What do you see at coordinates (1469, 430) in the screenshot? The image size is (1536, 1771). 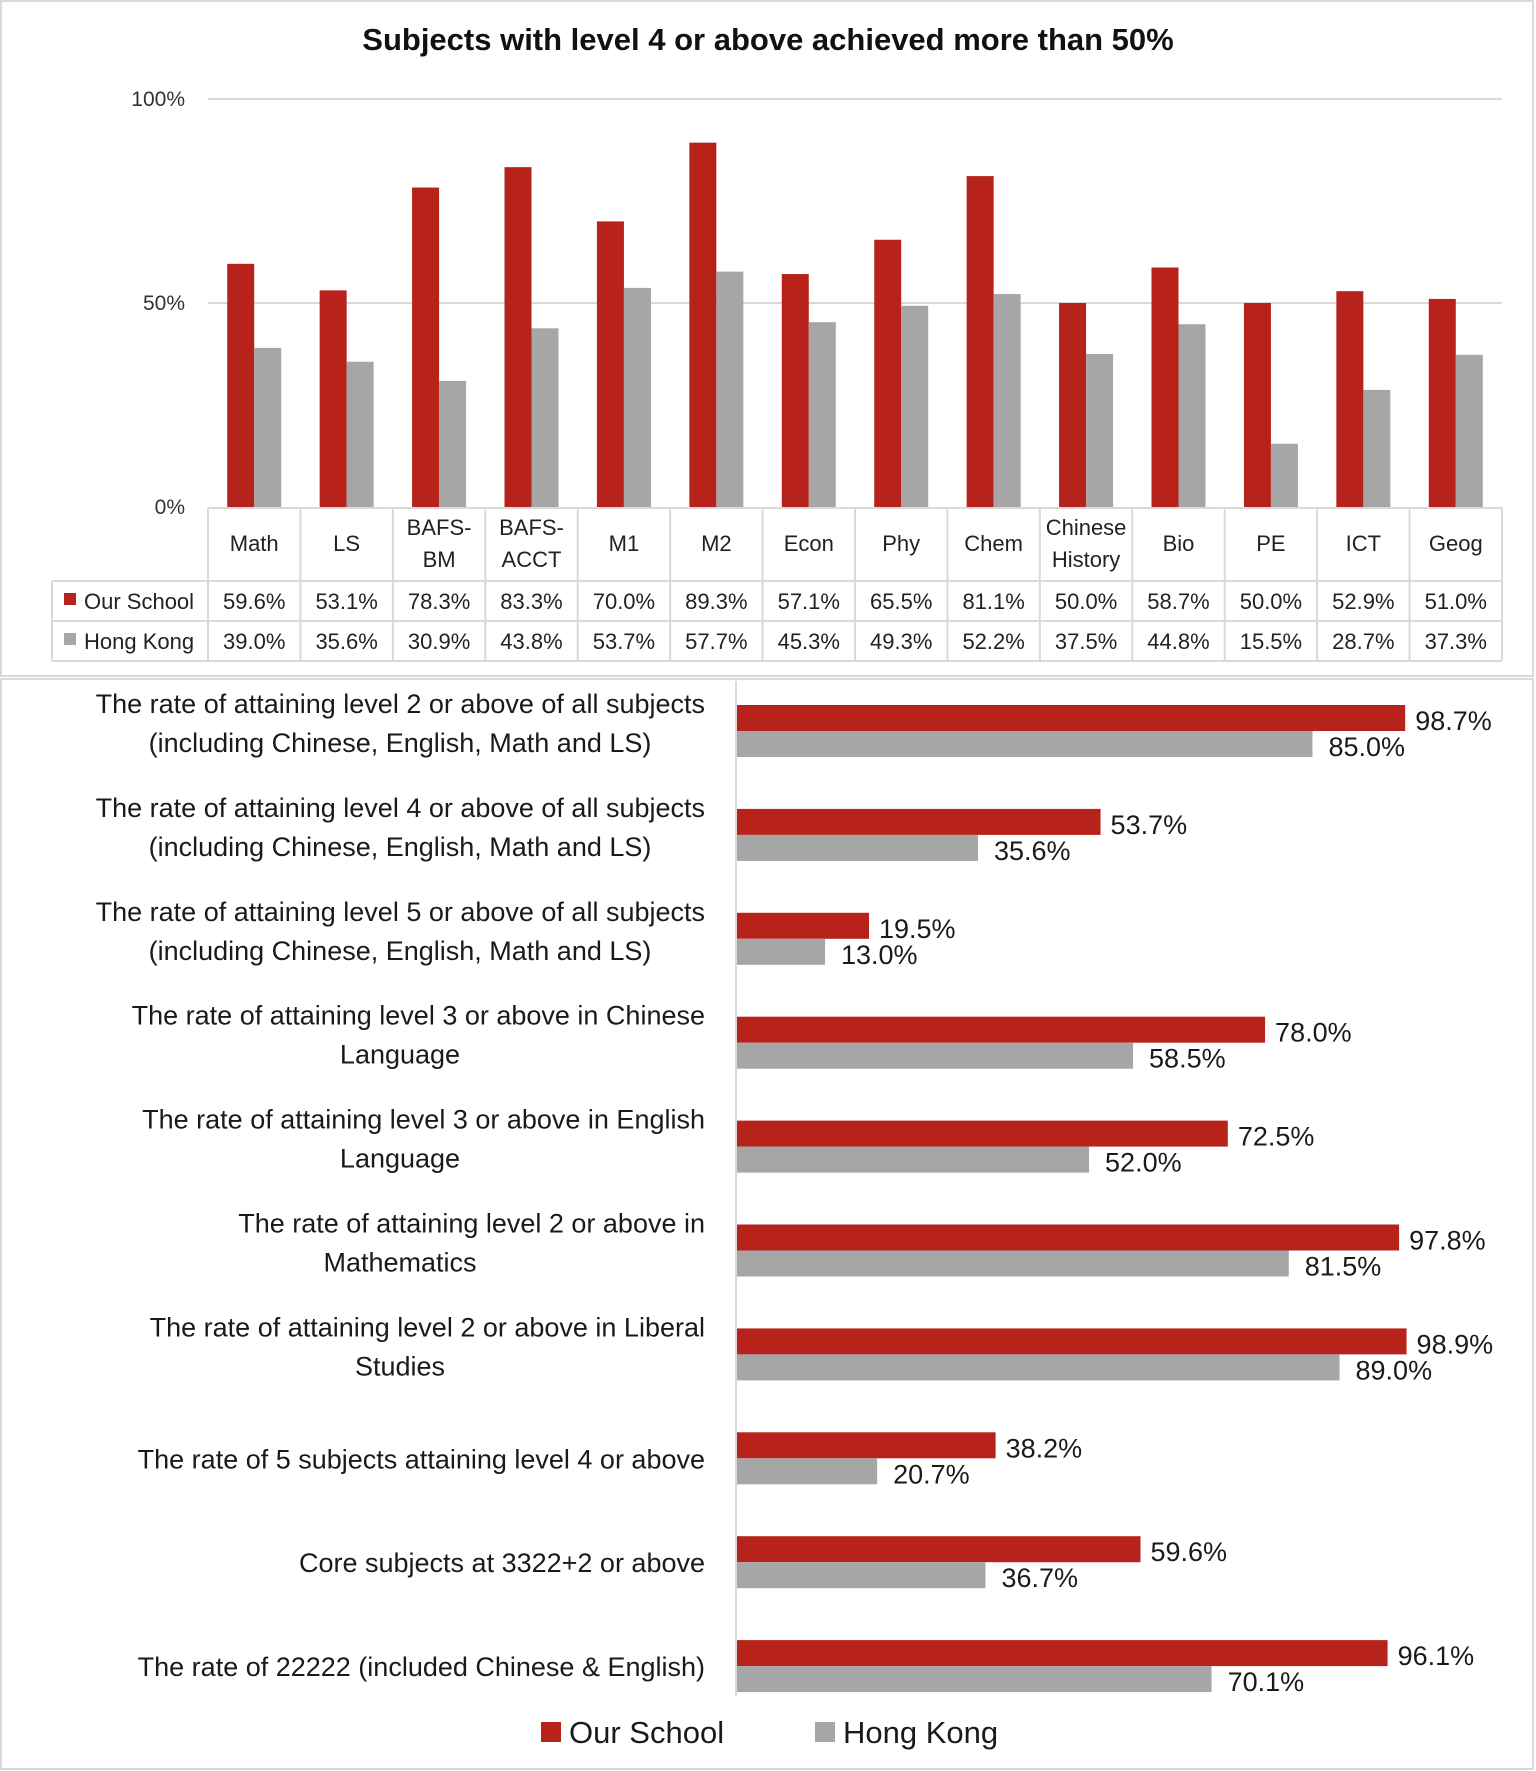 I see `bar-hong-kong-geog` at bounding box center [1469, 430].